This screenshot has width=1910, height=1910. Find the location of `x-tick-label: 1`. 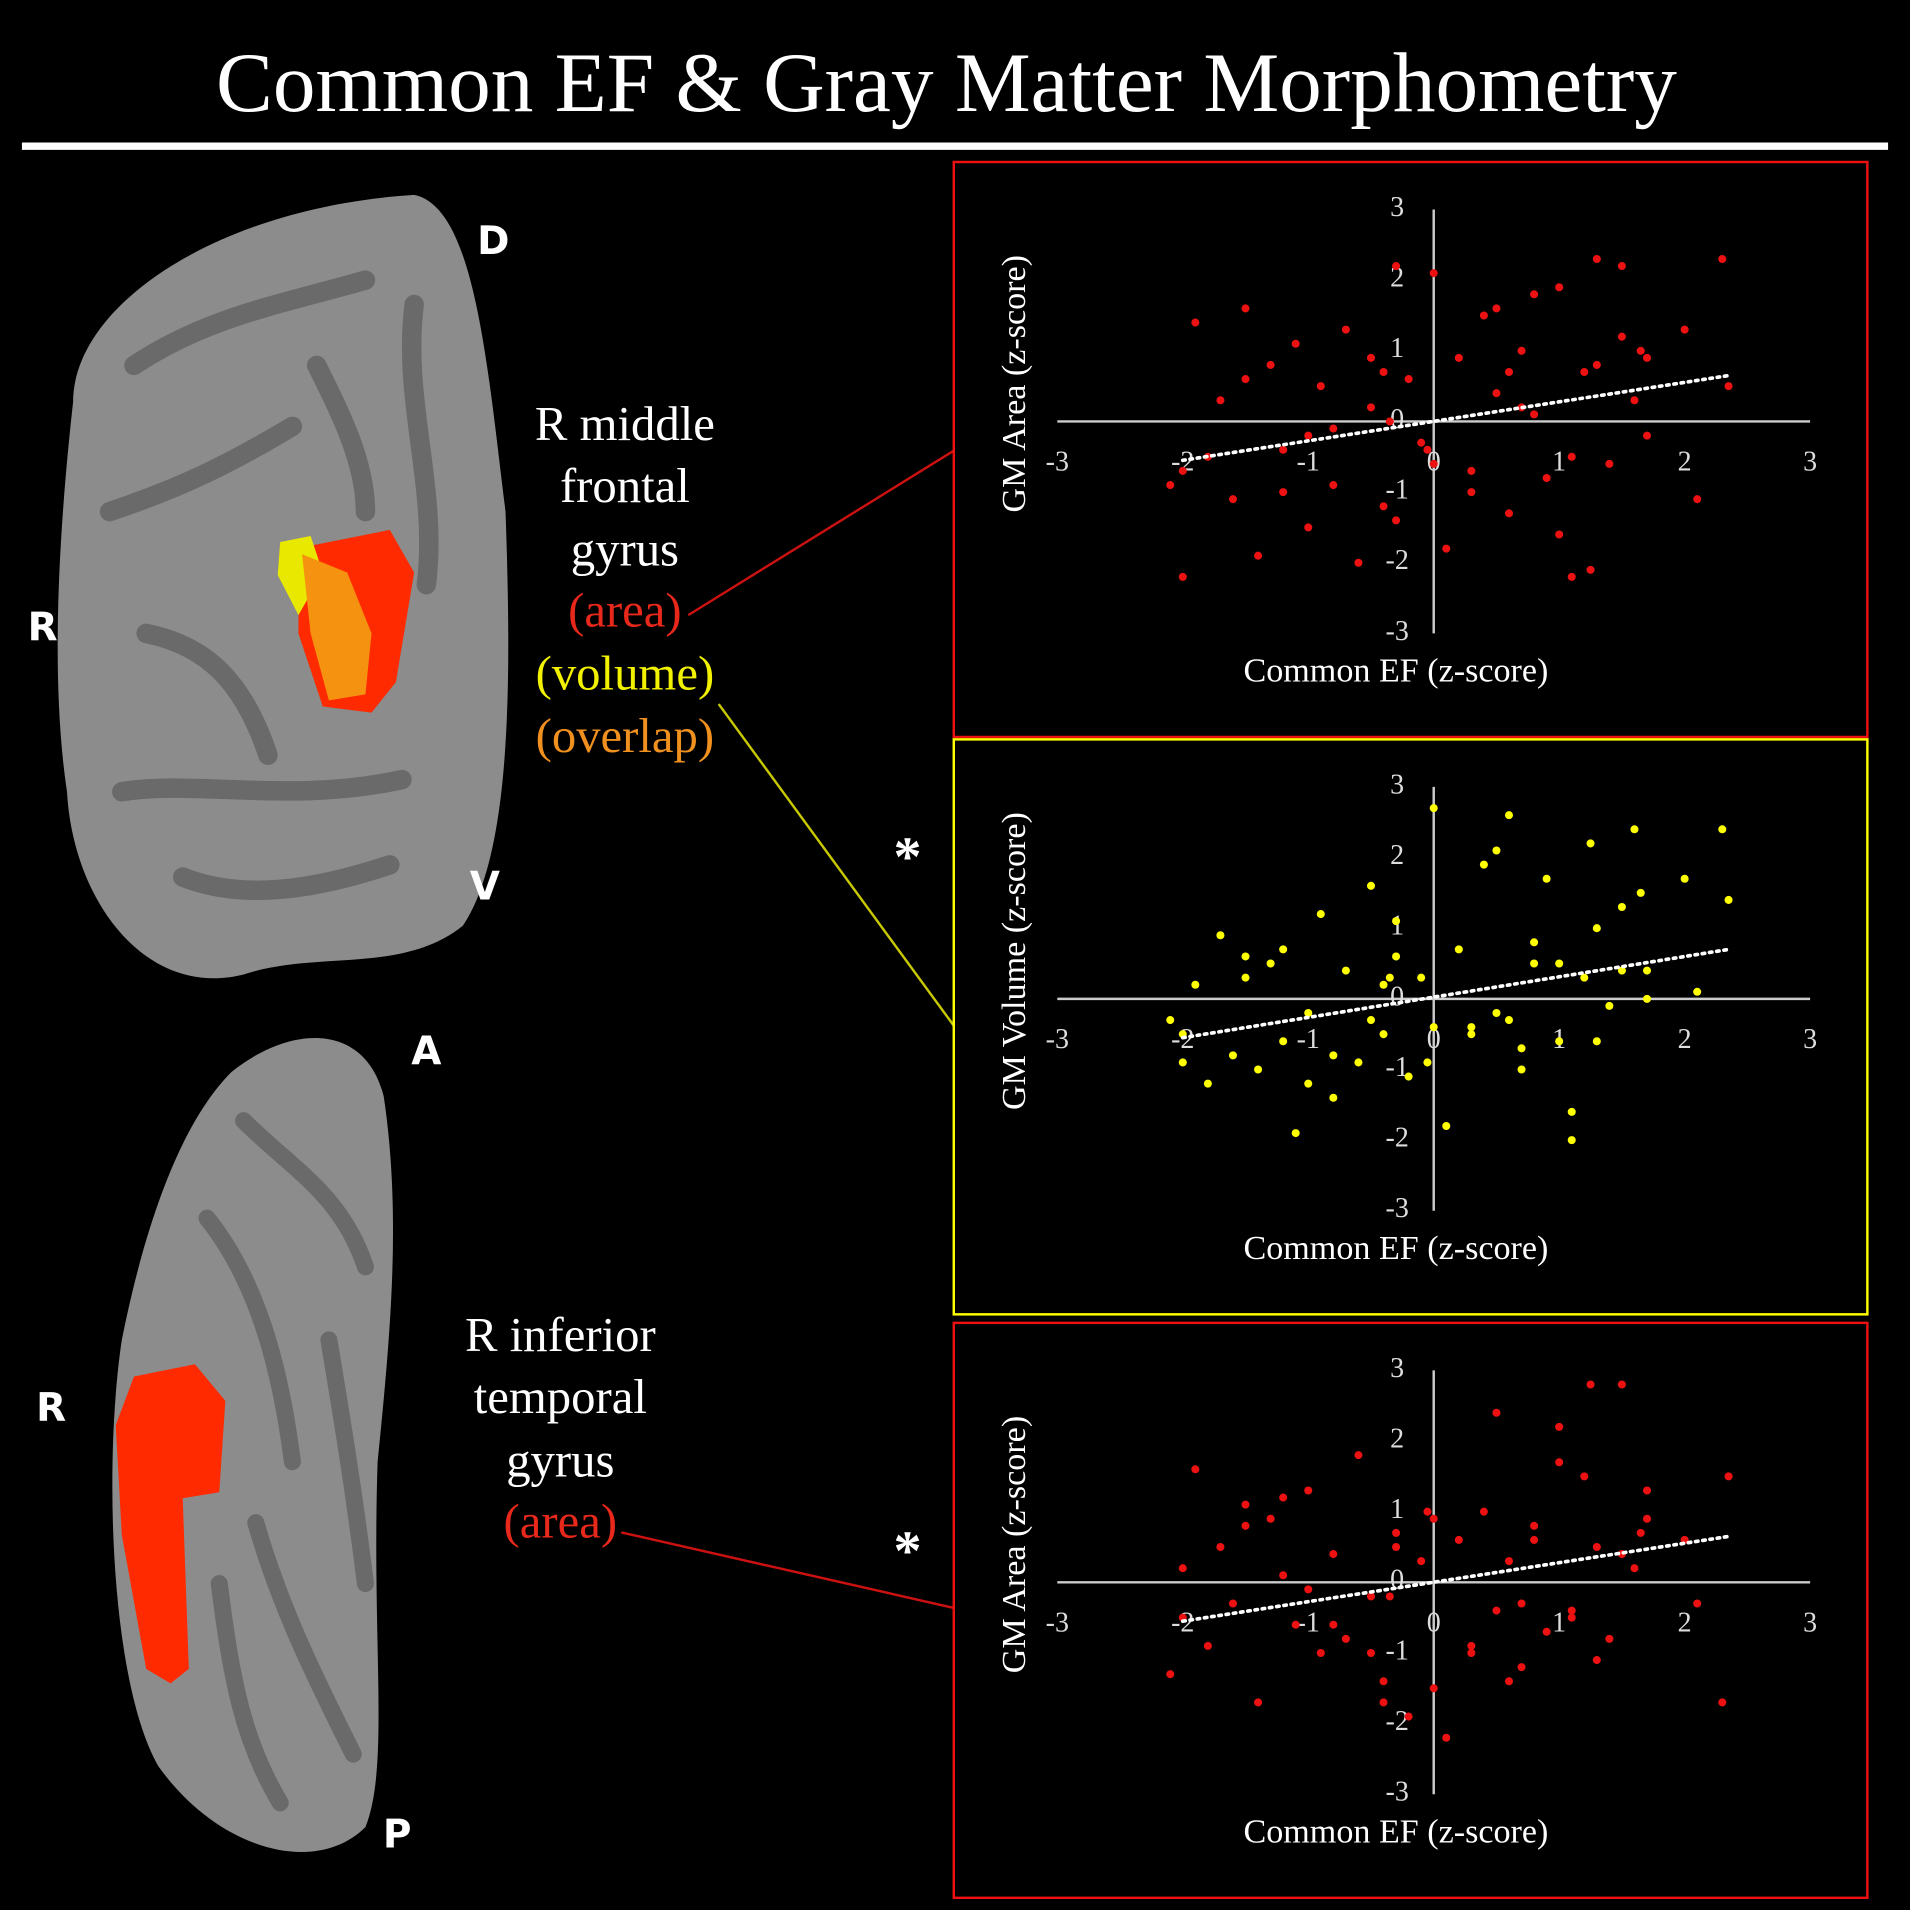

x-tick-label: 1 is located at coordinates (1559, 1622).